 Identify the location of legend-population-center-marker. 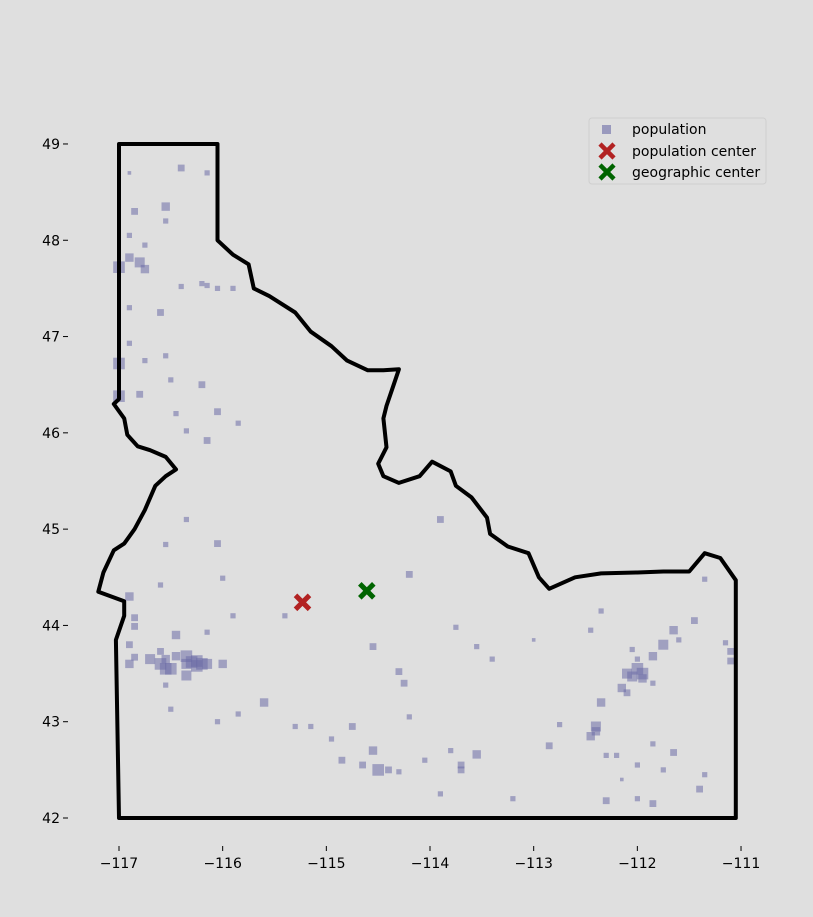
(607, 151).